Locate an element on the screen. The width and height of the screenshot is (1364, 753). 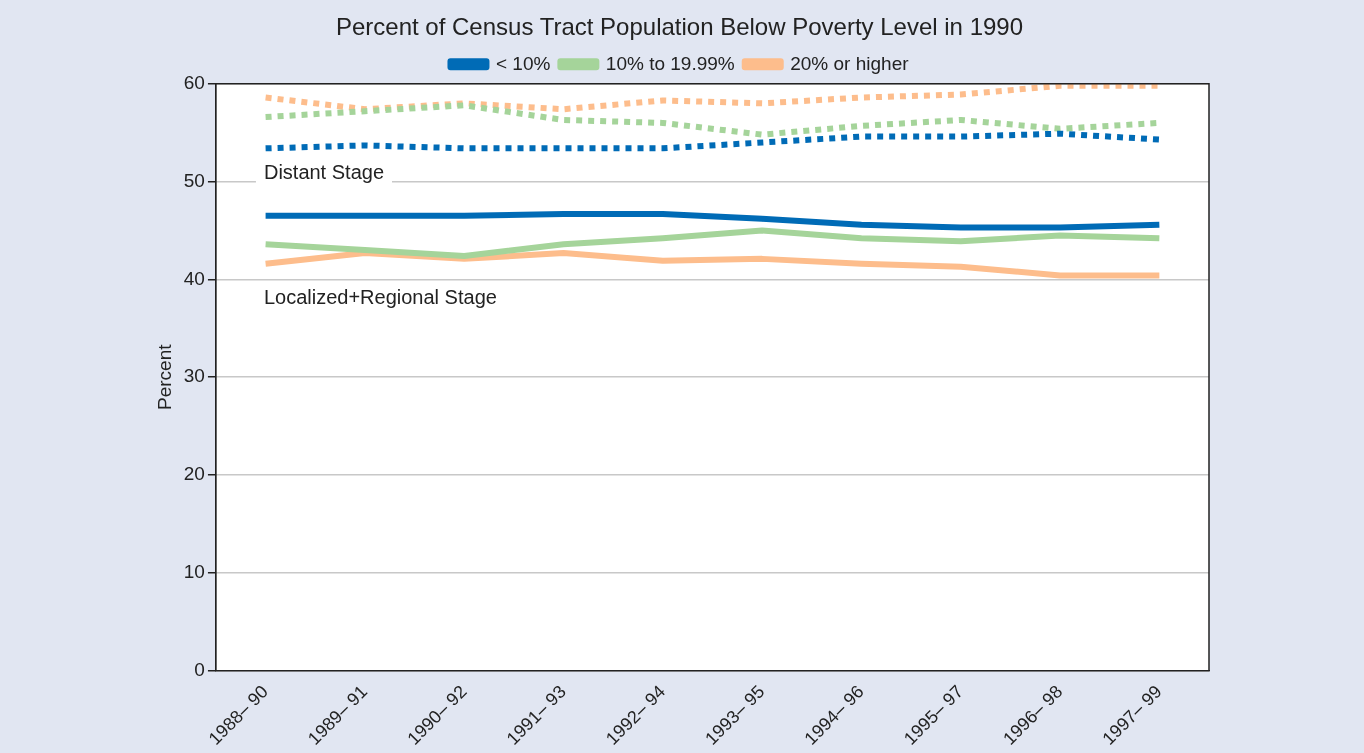
chart-title: Percent of Census Tract Population Below Poverty Level in 1990 is located at coordinates (679, 27).